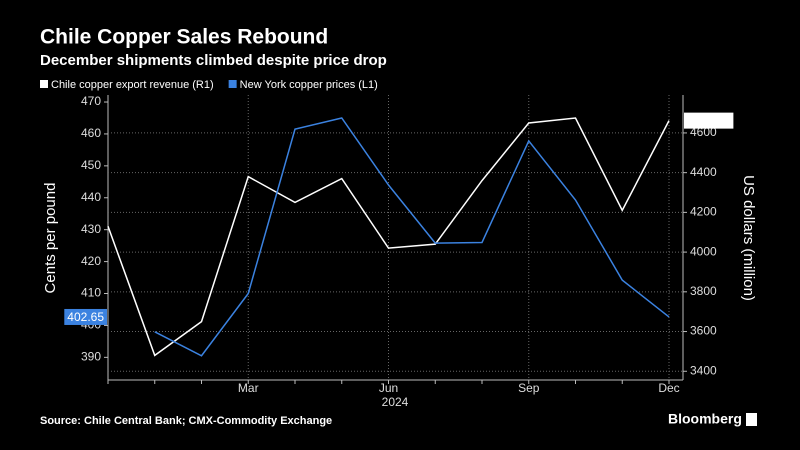 The width and height of the screenshot is (800, 450). What do you see at coordinates (91, 357) in the screenshot?
I see `y-tick-label: 390` at bounding box center [91, 357].